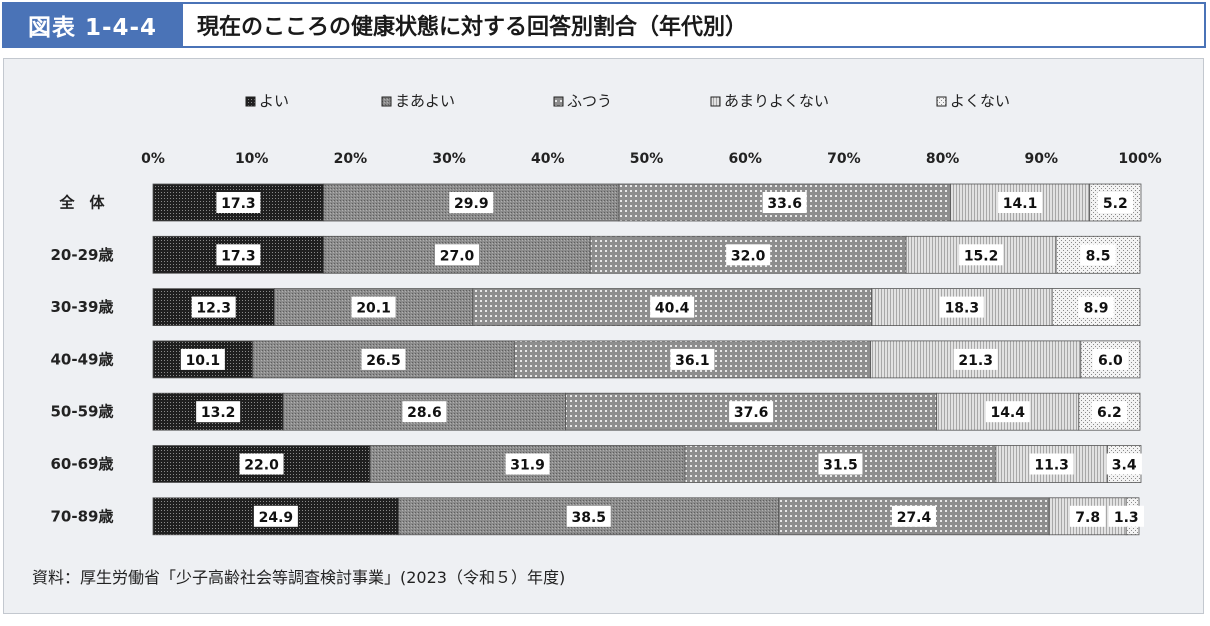  Describe the element at coordinates (647, 159) in the screenshot. I see `x-tick-label: 50%` at that location.